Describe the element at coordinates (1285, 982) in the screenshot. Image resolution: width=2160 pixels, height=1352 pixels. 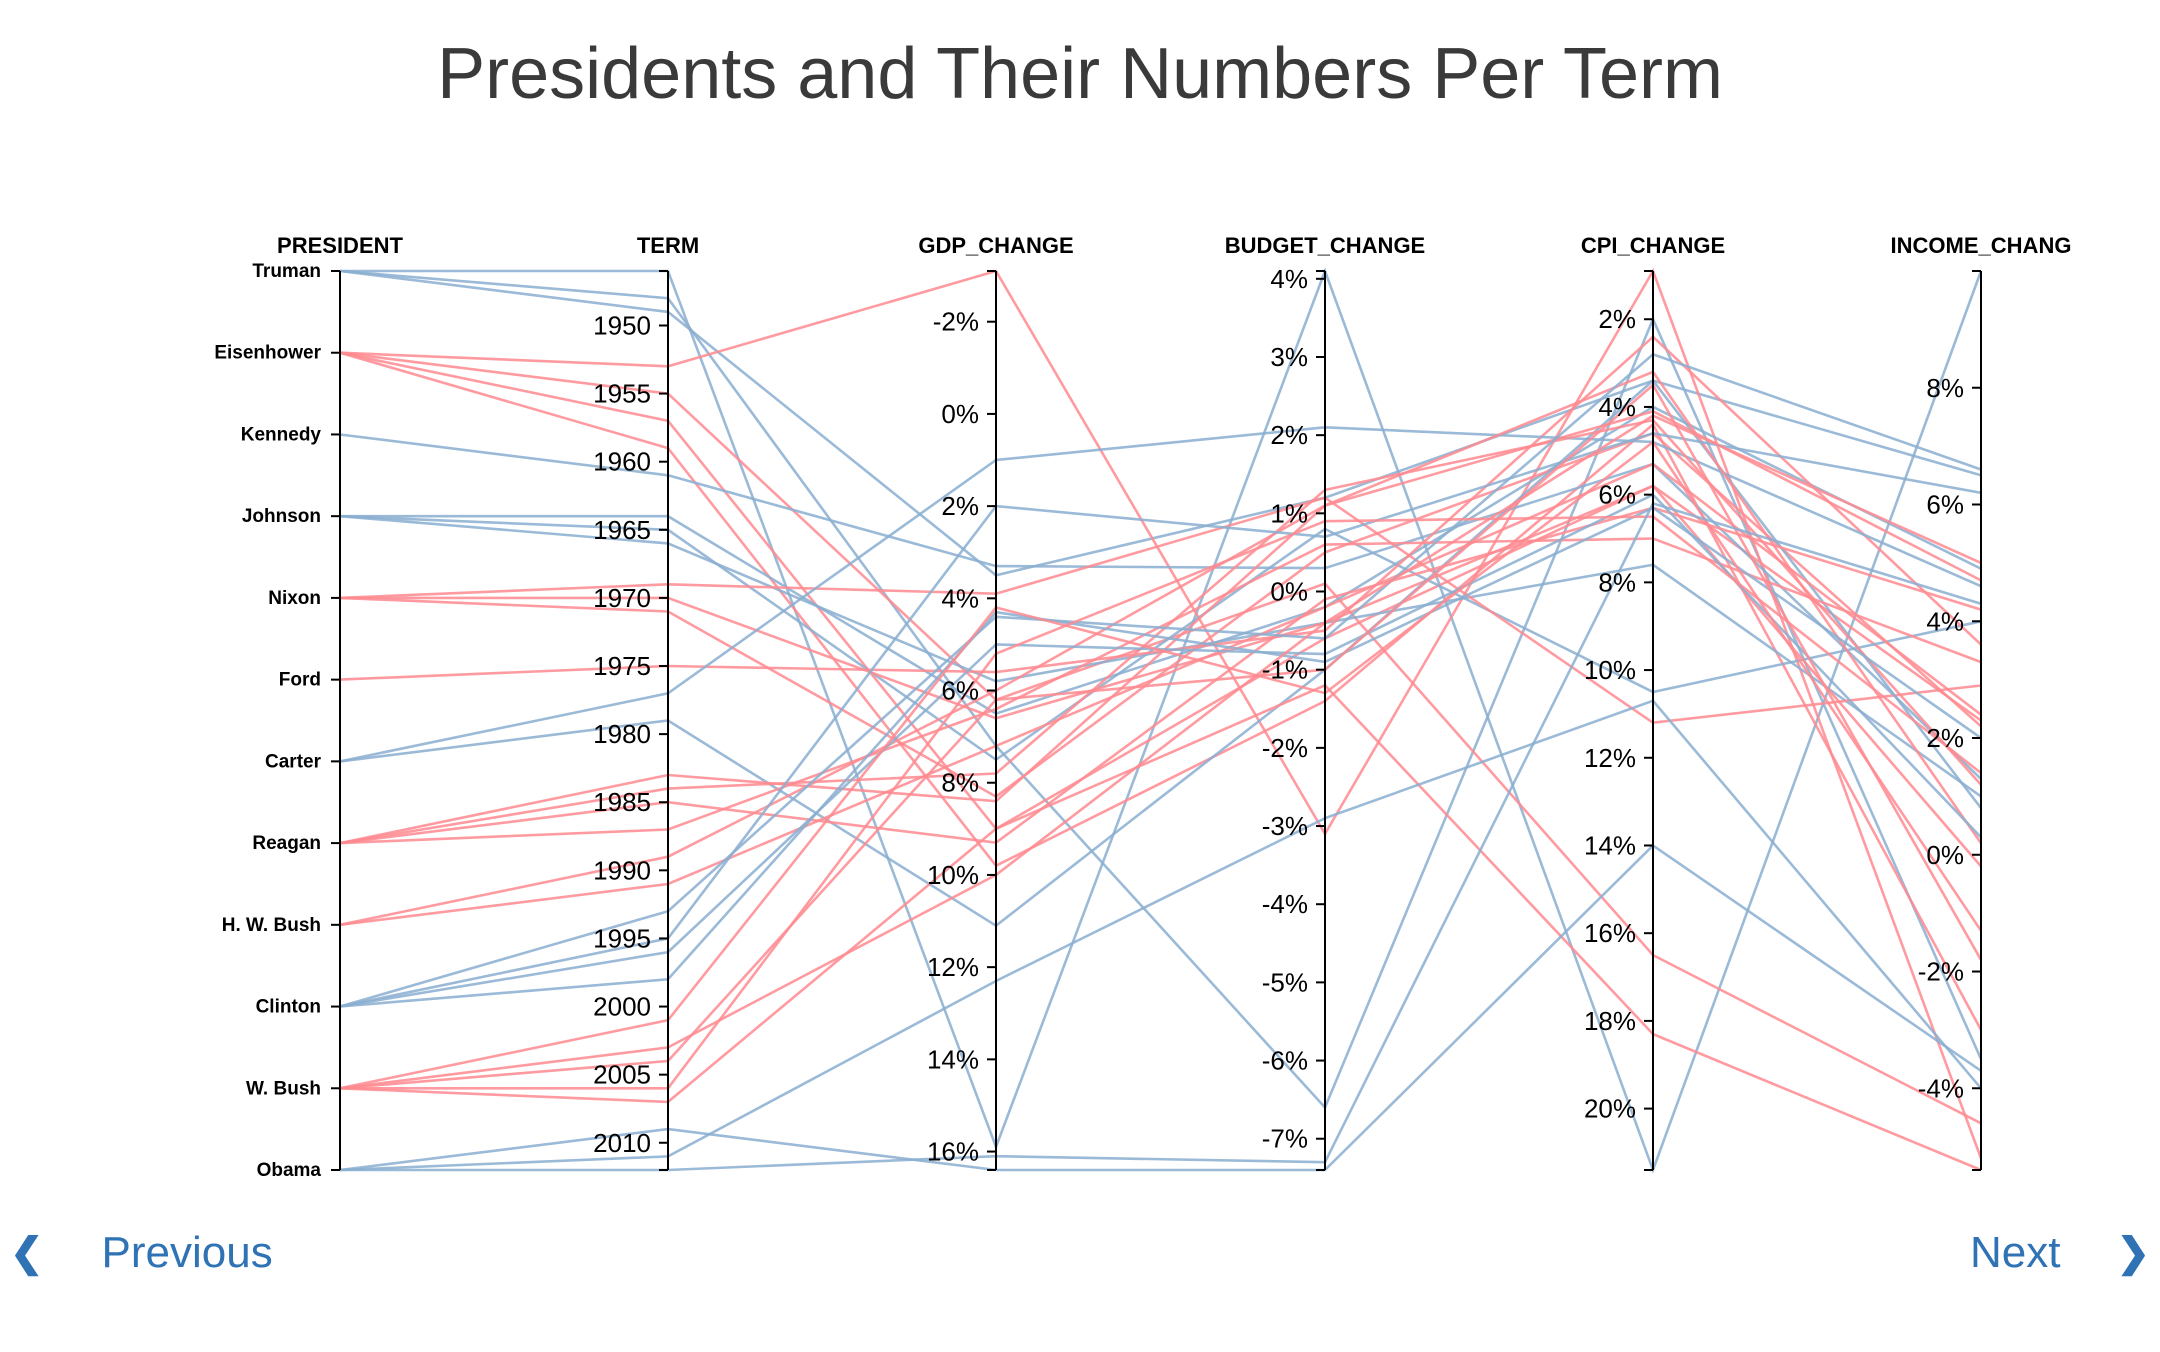
I see `tick-label: -5%` at that location.